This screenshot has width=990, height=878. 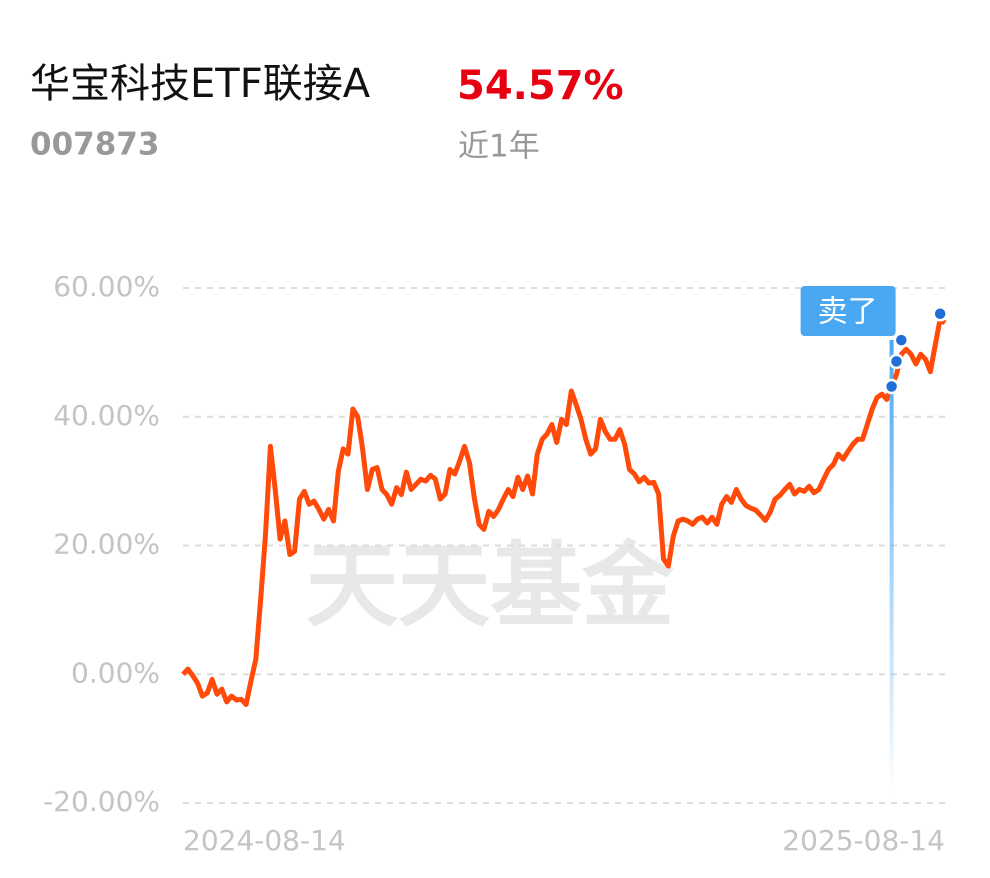 What do you see at coordinates (106, 415) in the screenshot?
I see `y-tick-label: 40.00%` at bounding box center [106, 415].